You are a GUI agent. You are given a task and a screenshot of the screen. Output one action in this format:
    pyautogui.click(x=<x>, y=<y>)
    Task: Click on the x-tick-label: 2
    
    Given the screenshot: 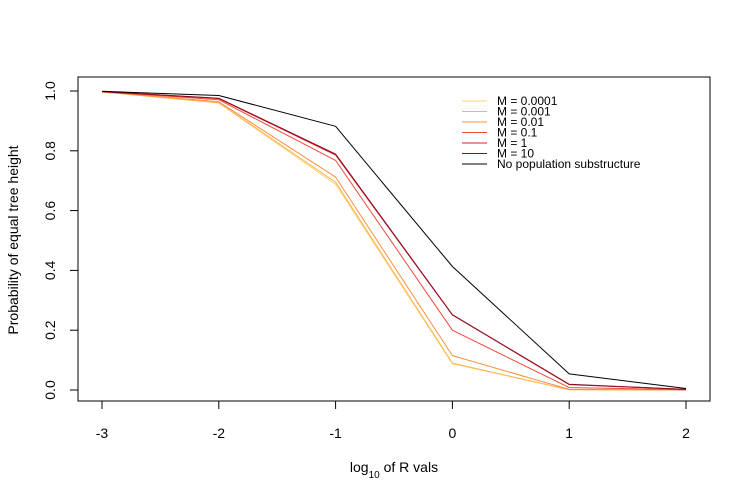 What is the action you would take?
    pyautogui.click(x=686, y=433)
    